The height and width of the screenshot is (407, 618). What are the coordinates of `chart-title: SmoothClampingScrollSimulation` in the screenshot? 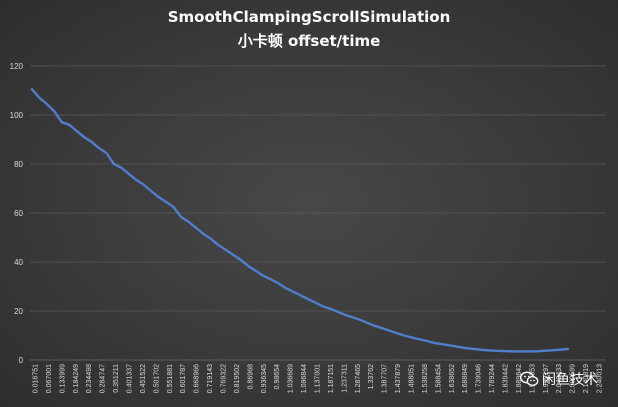 It's located at (309, 17).